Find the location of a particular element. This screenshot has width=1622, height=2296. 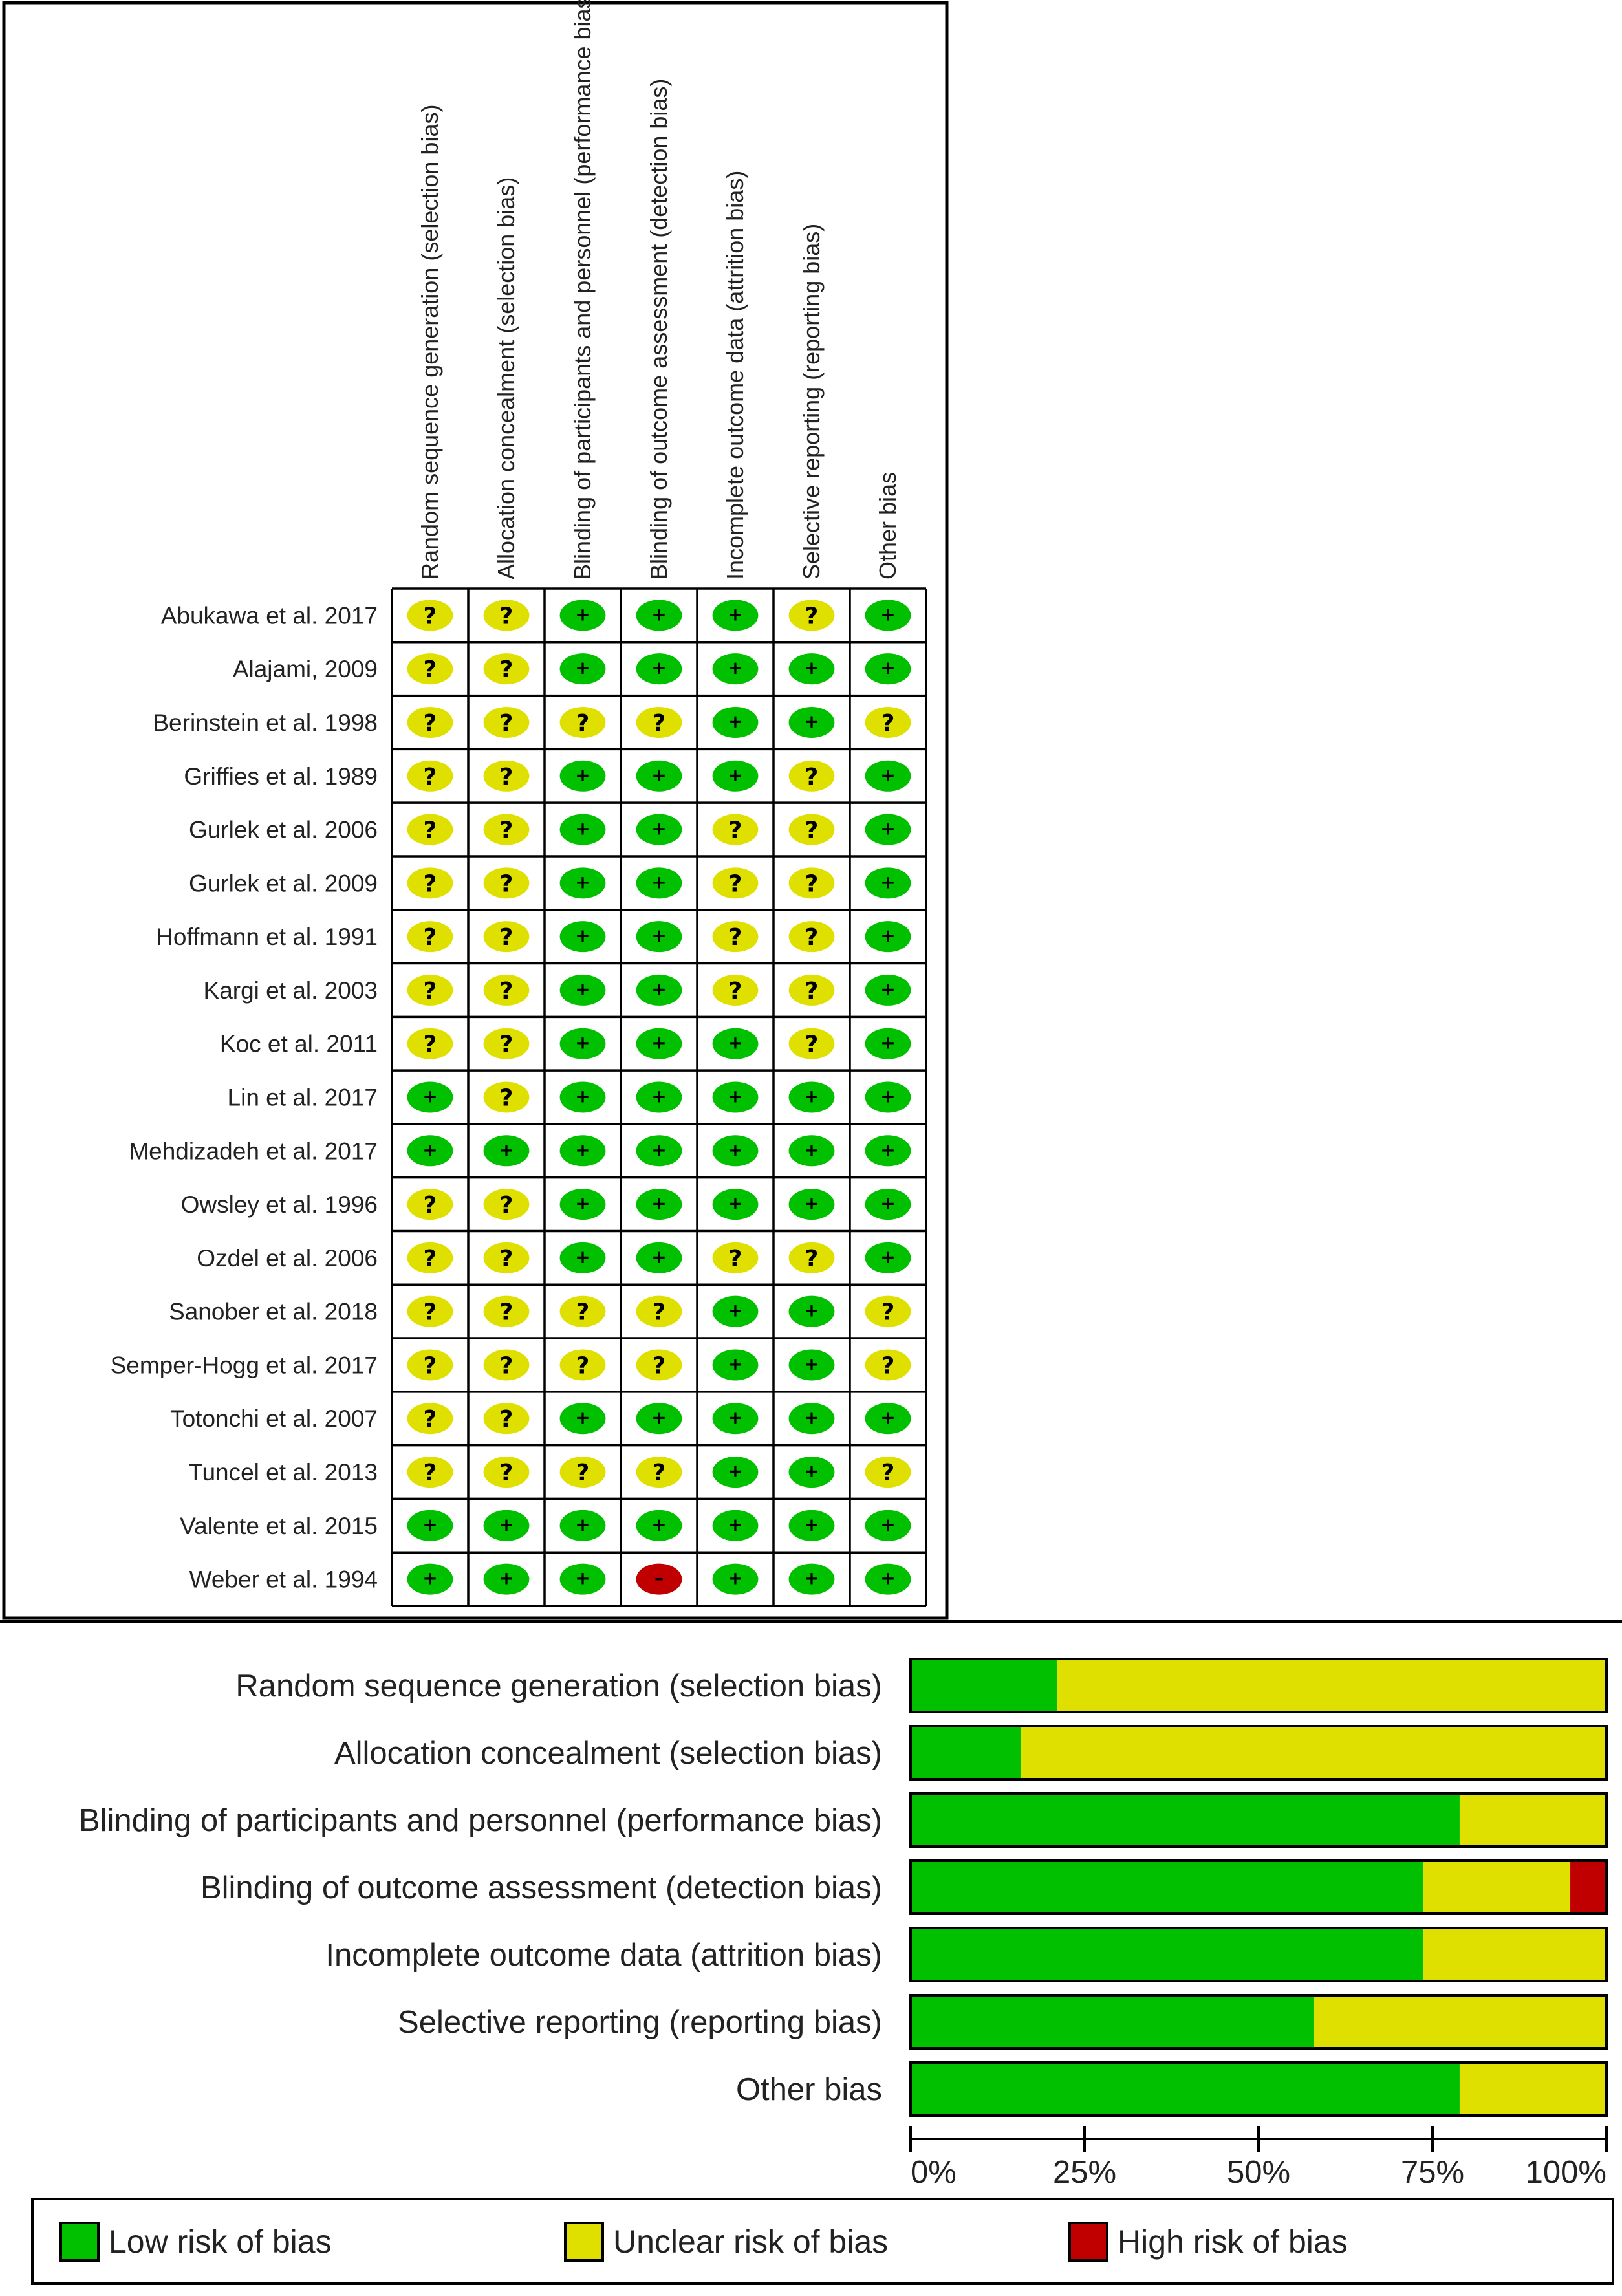

judgement-low-weber-et-al-1994-col6: + is located at coordinates (811, 1579).